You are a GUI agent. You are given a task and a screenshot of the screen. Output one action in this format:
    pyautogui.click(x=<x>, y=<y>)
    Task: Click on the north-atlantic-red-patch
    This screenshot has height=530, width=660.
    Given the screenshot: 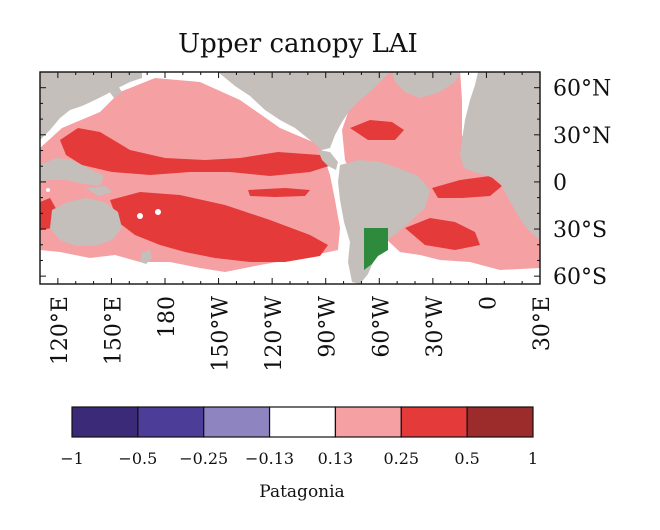 What is the action you would take?
    pyautogui.click(x=377, y=130)
    